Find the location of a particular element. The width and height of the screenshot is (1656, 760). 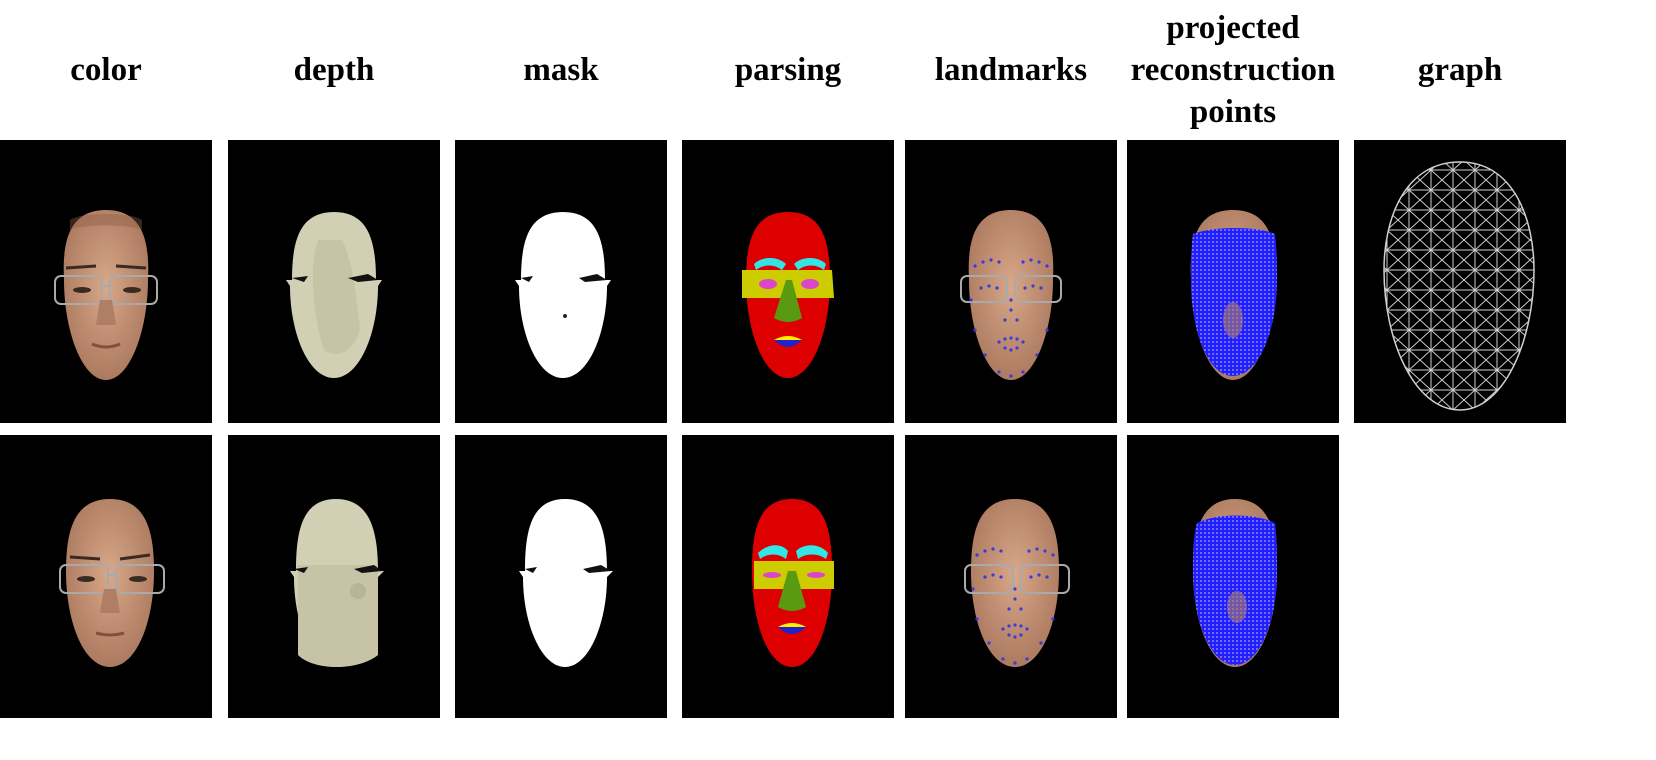

header-parsing-text: parsing is located at coordinates (788, 70).